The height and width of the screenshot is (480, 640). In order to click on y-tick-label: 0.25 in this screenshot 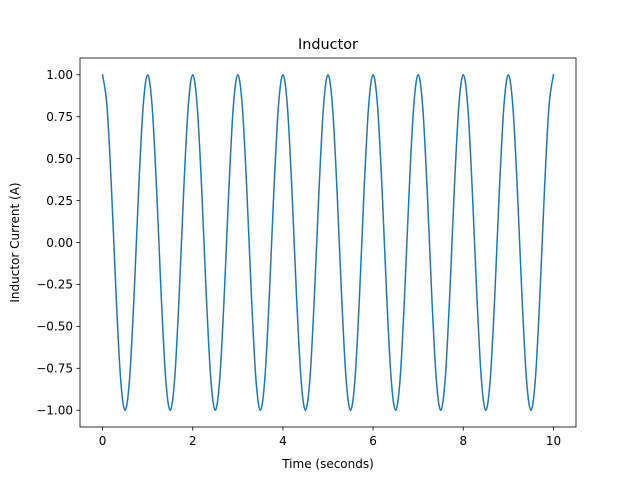, I will do `click(59, 201)`.